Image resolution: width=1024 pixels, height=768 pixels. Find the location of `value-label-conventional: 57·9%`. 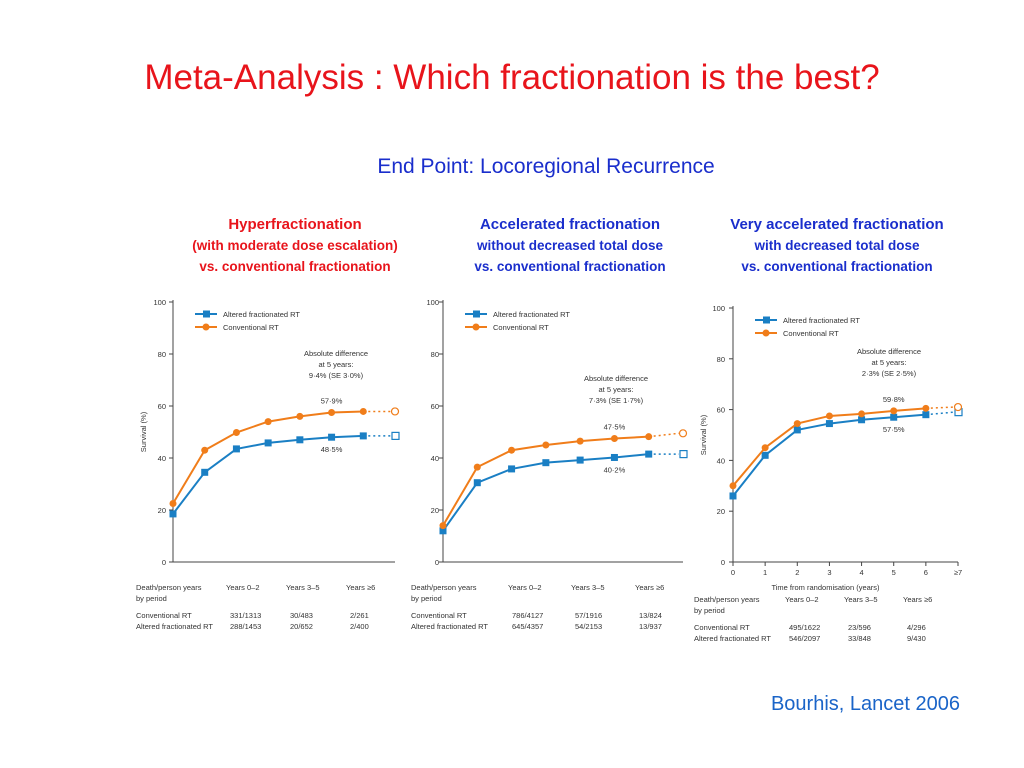

value-label-conventional: 57·9% is located at coordinates (332, 401).